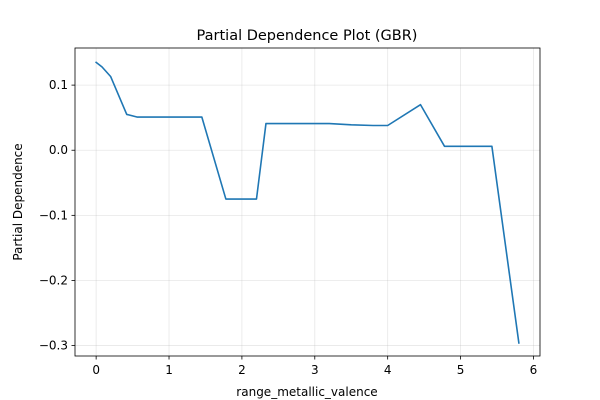 The width and height of the screenshot is (600, 400). What do you see at coordinates (307, 36) in the screenshot?
I see `chart-title: Partial Dependence Plot (GBR)` at bounding box center [307, 36].